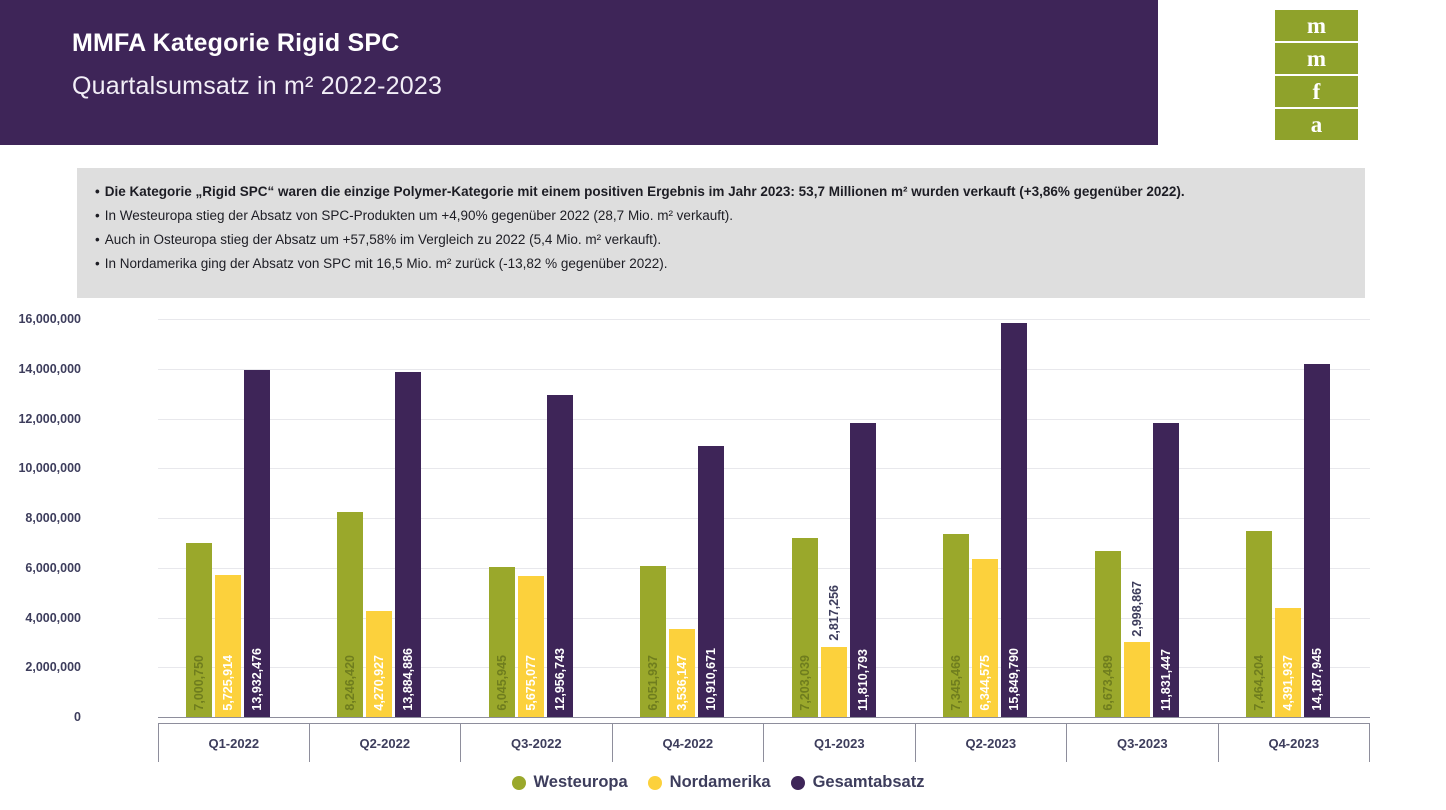  Describe the element at coordinates (537, 518) in the screenshot. I see `bar-group-q3-2022: 6,045,945 5,675,077 12,956,743` at that location.